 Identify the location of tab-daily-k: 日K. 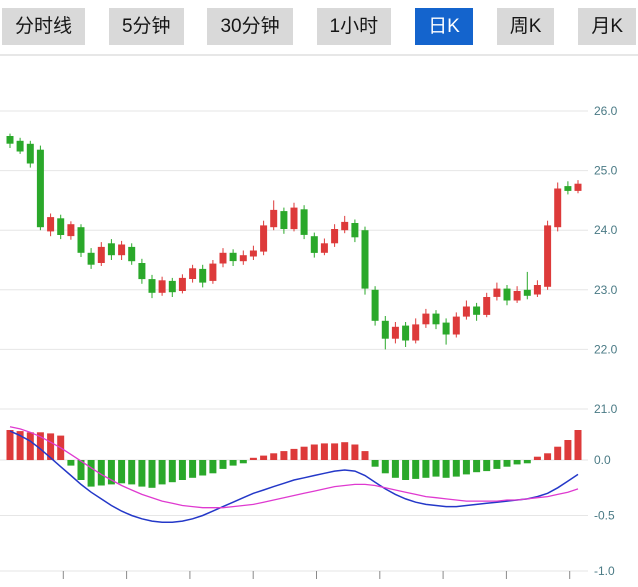
(444, 26).